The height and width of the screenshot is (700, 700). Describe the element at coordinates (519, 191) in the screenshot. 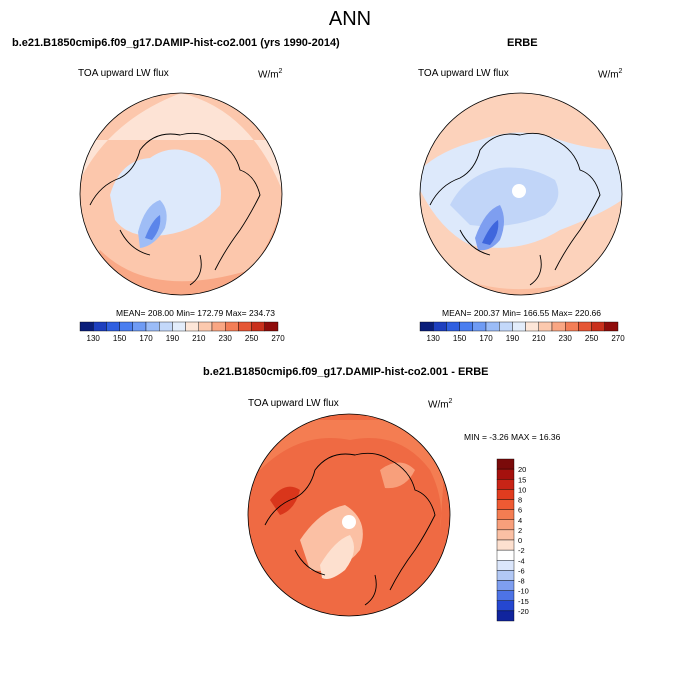

I see `map-obs-pole-hole` at that location.